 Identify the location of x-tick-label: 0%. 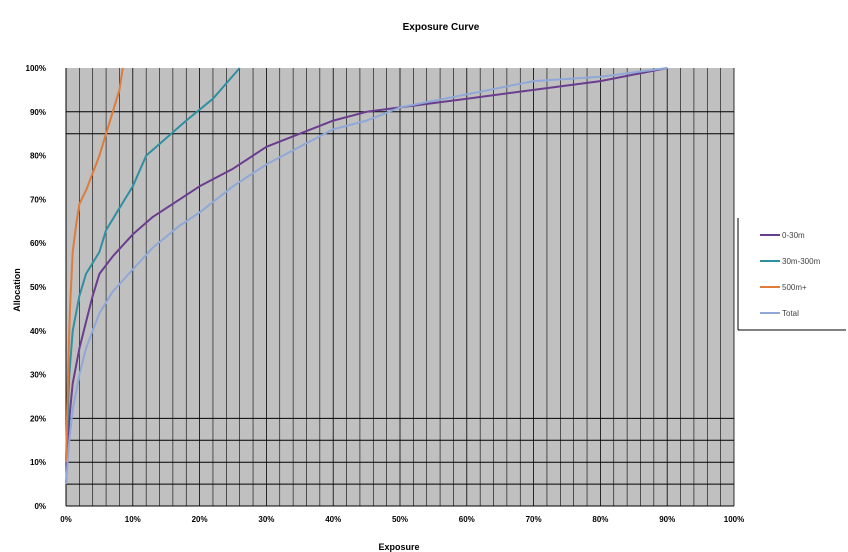
(66, 519).